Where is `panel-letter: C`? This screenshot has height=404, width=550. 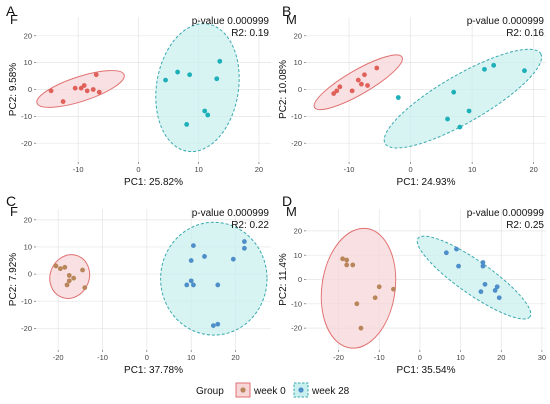
panel-letter: C is located at coordinates (11, 201).